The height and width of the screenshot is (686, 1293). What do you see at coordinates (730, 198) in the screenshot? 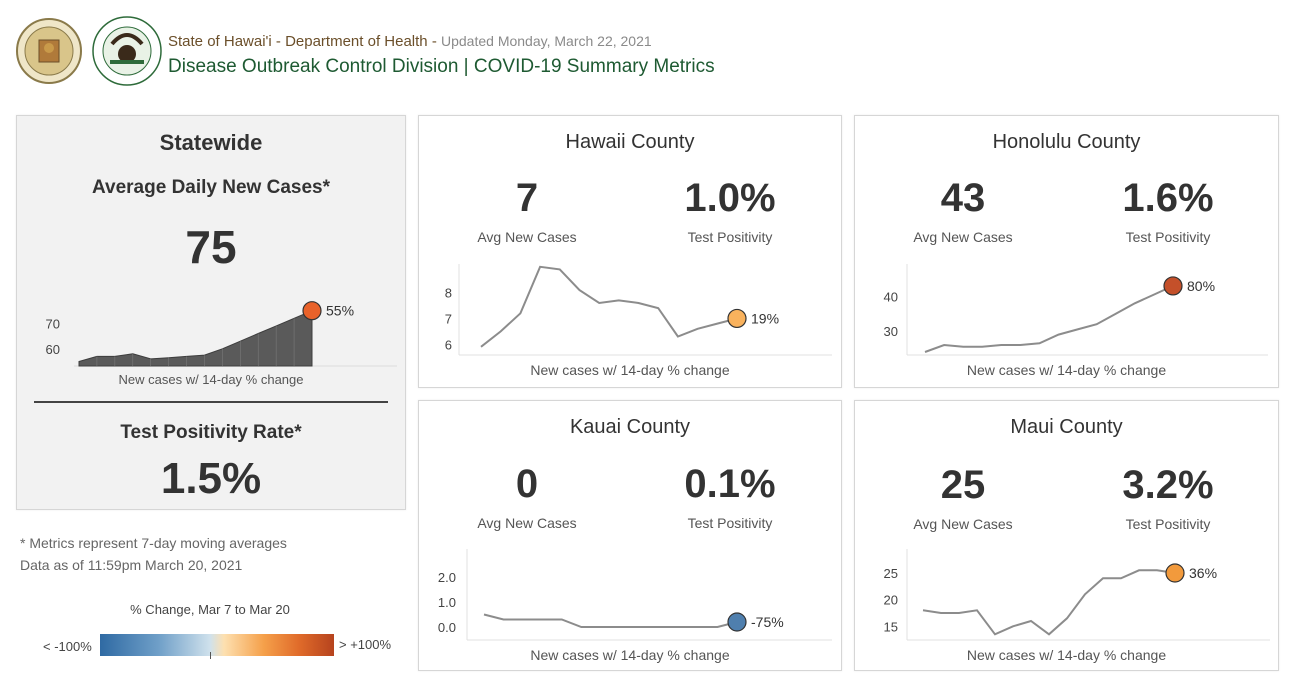
I see `county-positivity: 1.0%` at bounding box center [730, 198].